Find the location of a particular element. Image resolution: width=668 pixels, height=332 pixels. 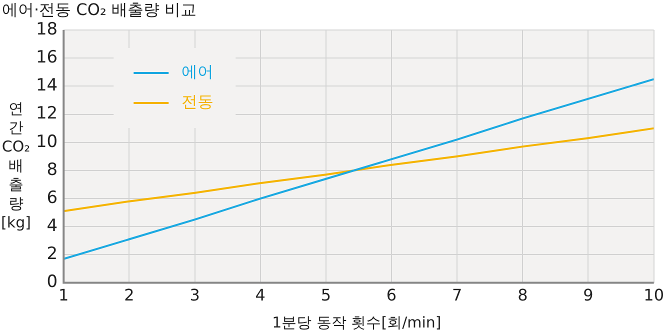

x-tick-label: 9 is located at coordinates (588, 295).